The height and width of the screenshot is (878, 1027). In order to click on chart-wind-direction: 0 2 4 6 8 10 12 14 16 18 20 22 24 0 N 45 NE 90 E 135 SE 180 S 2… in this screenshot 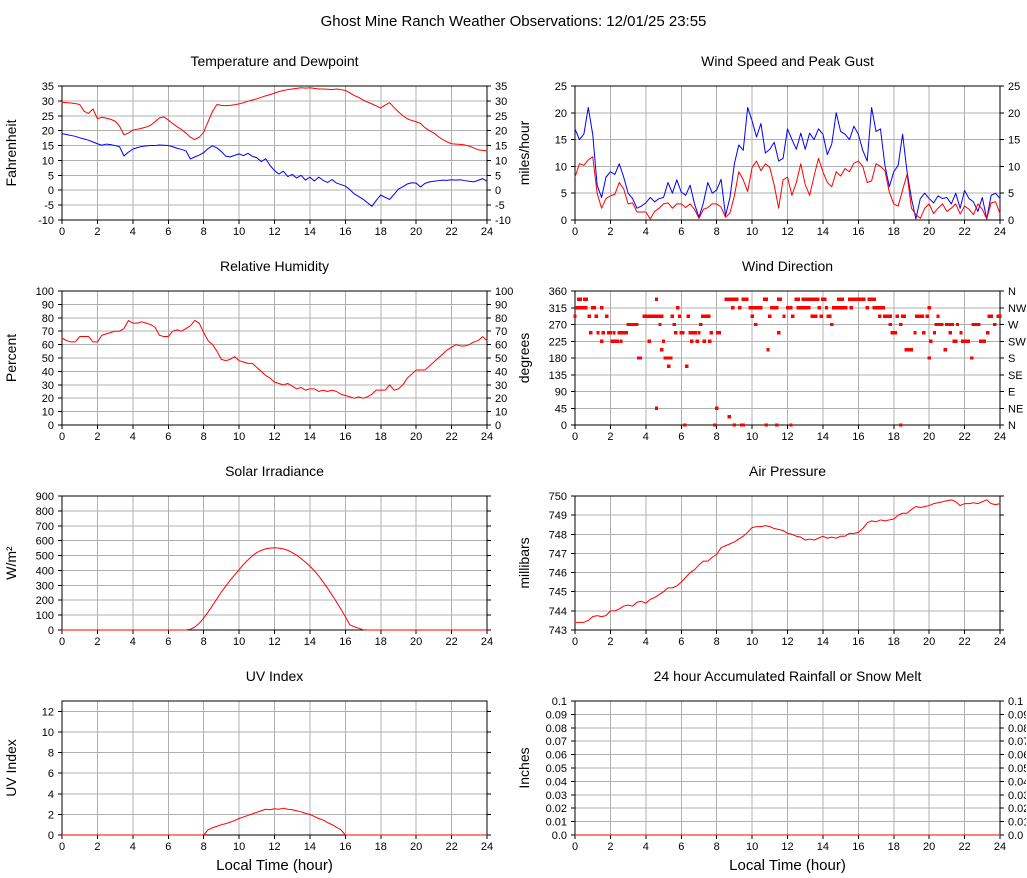, I will do `click(770, 349)`.